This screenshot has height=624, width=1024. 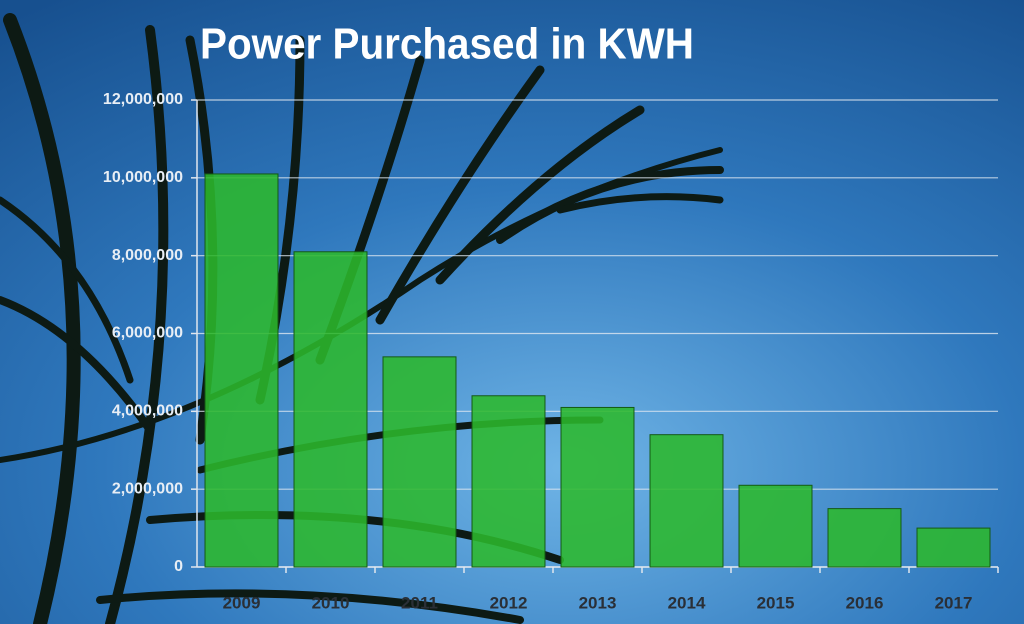 What do you see at coordinates (687, 602) in the screenshot?
I see `x-tick-label: 2014` at bounding box center [687, 602].